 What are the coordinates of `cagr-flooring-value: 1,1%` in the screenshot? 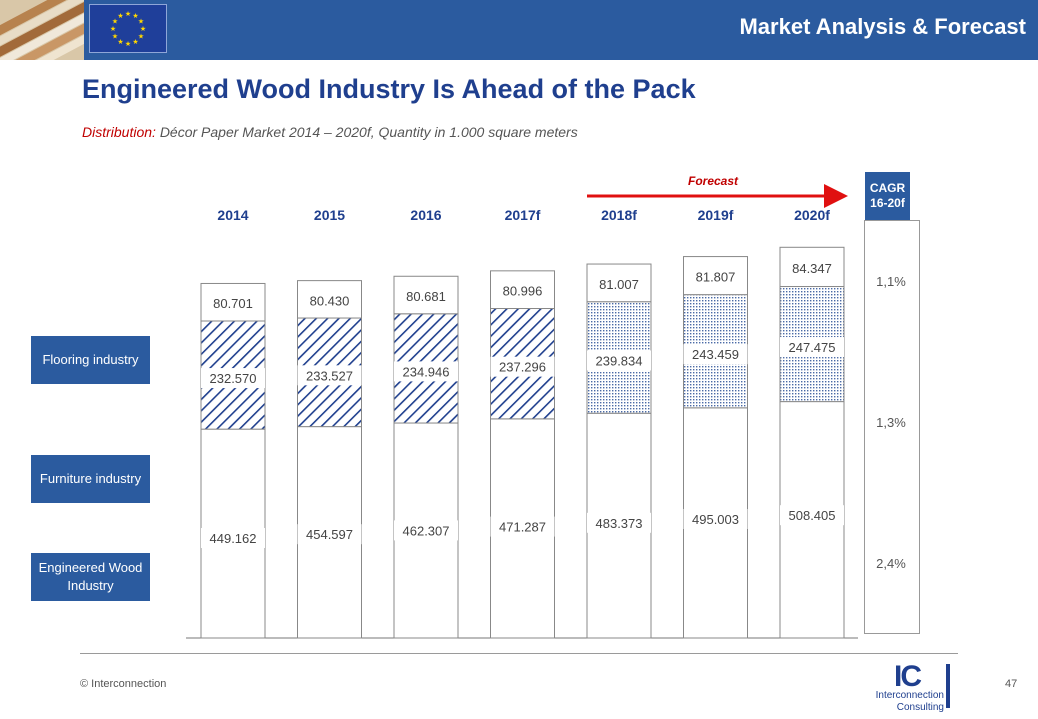 It's located at (891, 281).